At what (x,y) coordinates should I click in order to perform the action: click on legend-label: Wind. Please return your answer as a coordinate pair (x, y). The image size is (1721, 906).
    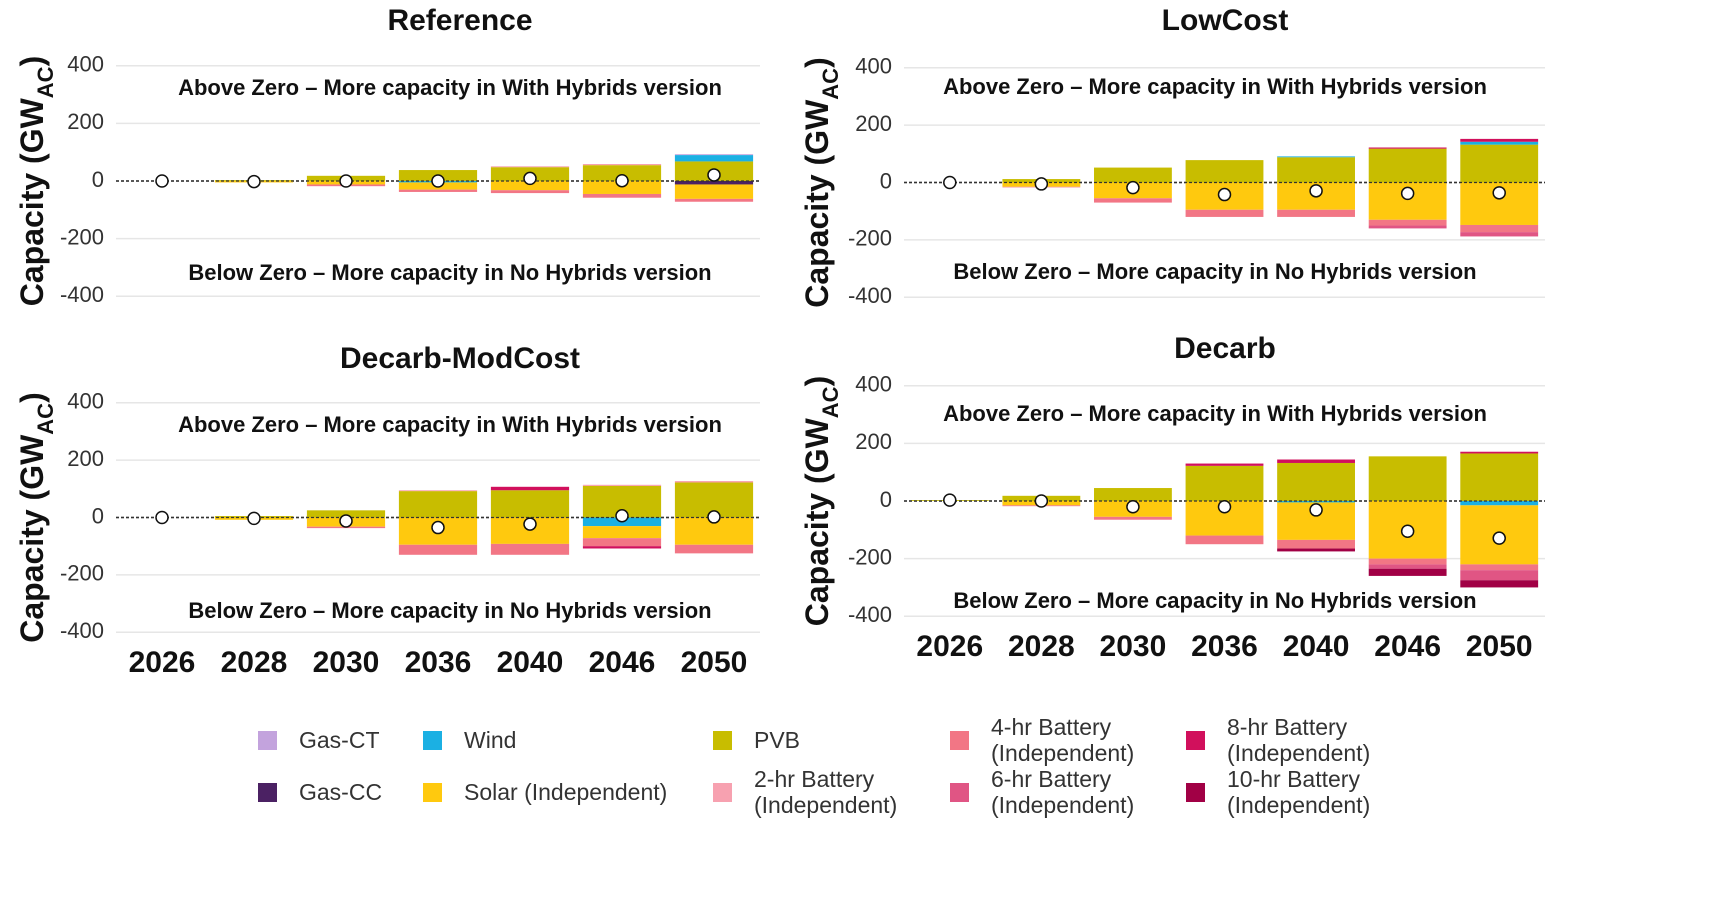
    Looking at the image, I should click on (490, 740).